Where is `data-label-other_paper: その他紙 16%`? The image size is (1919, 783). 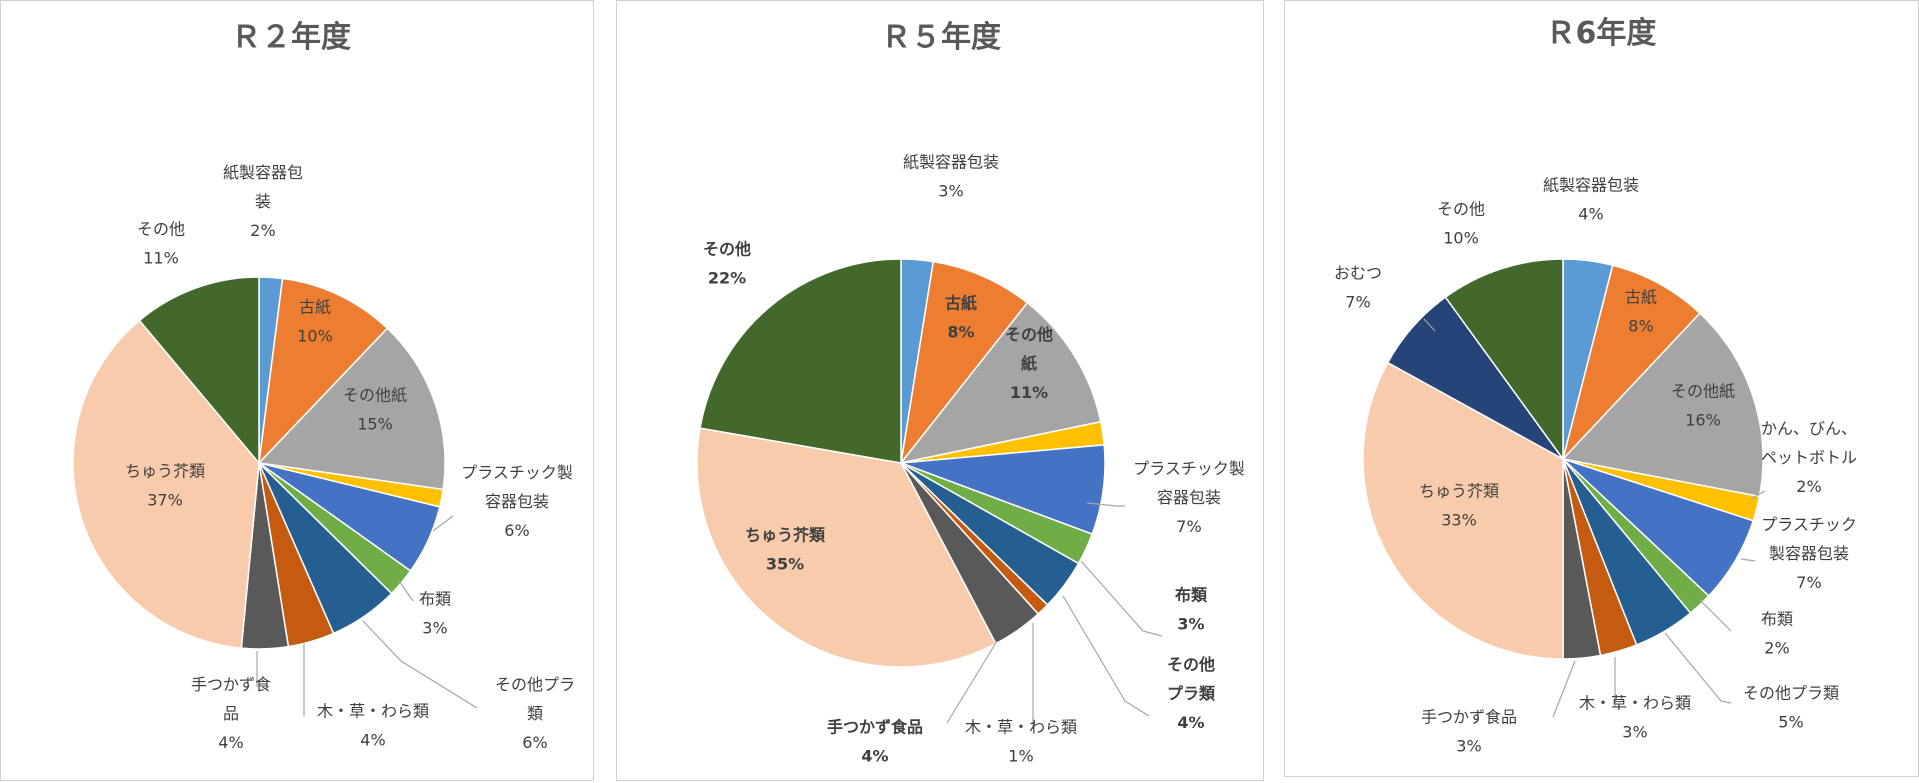
data-label-other_paper: その他紙 16% is located at coordinates (1703, 406).